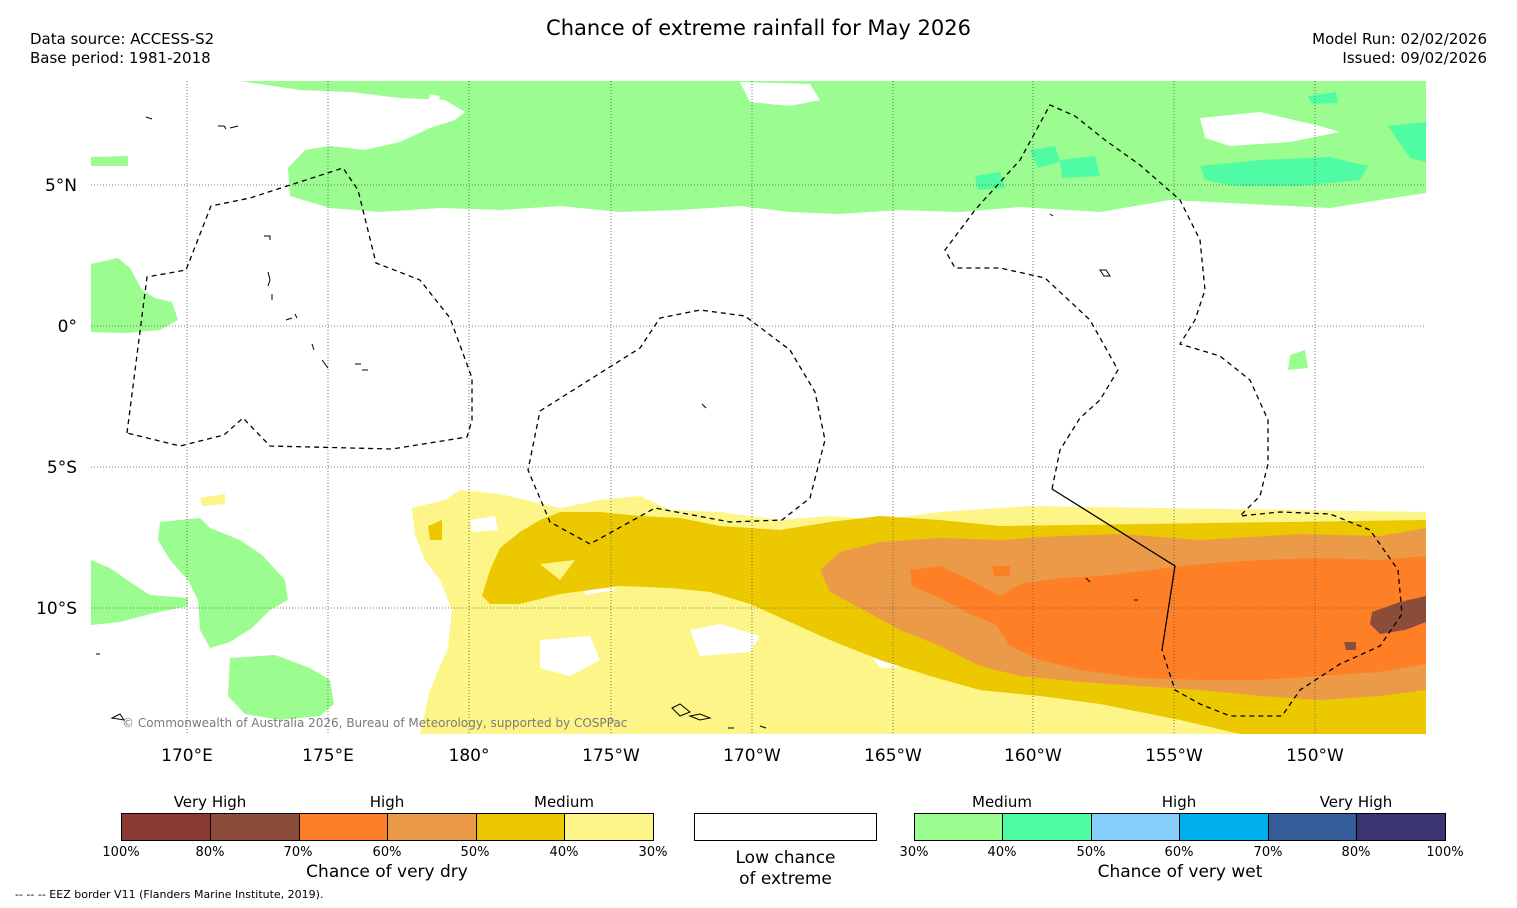 This screenshot has width=1517, height=908. I want to click on lon-label-170e: 170°E, so click(187, 756).